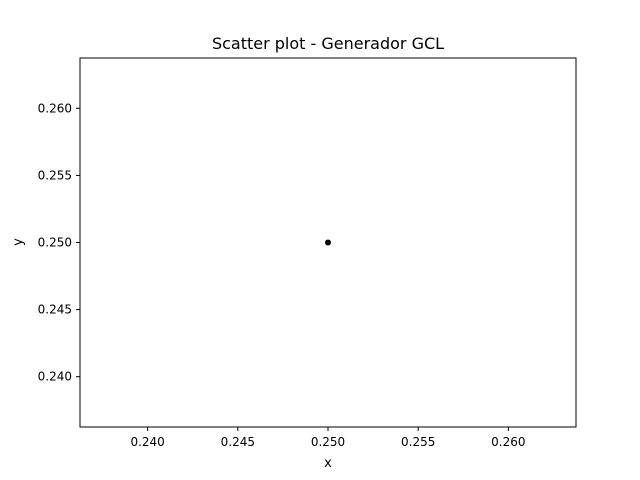  What do you see at coordinates (55, 243) in the screenshot?
I see `y-tick-label: 0.250` at bounding box center [55, 243].